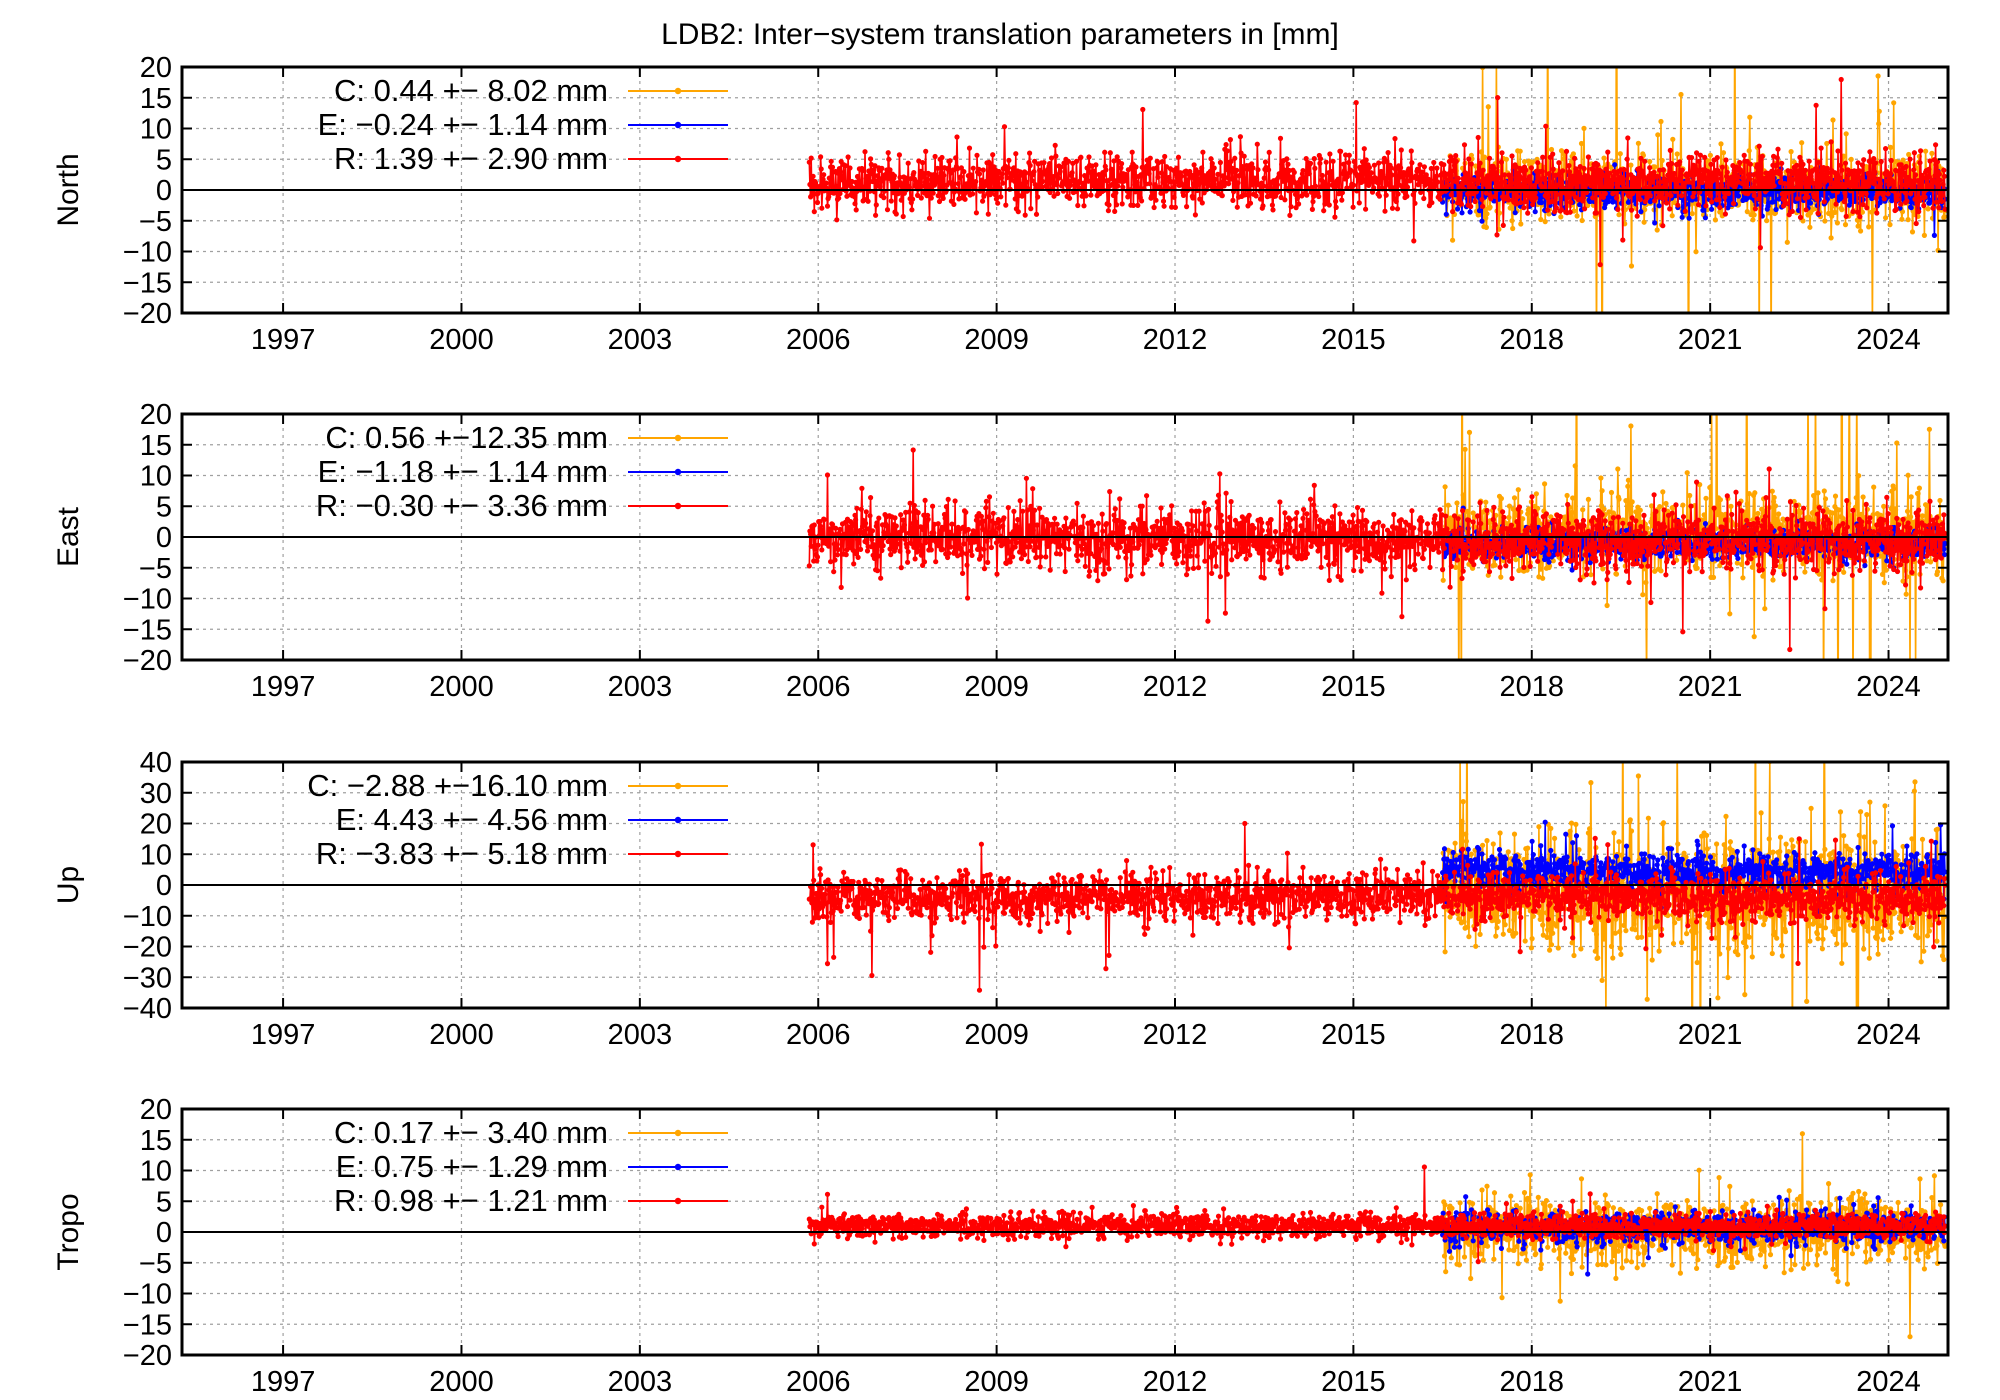  Describe the element at coordinates (457, 785) in the screenshot. I see `legend-label-C: C: −2.88 +−16.10 mm` at that location.